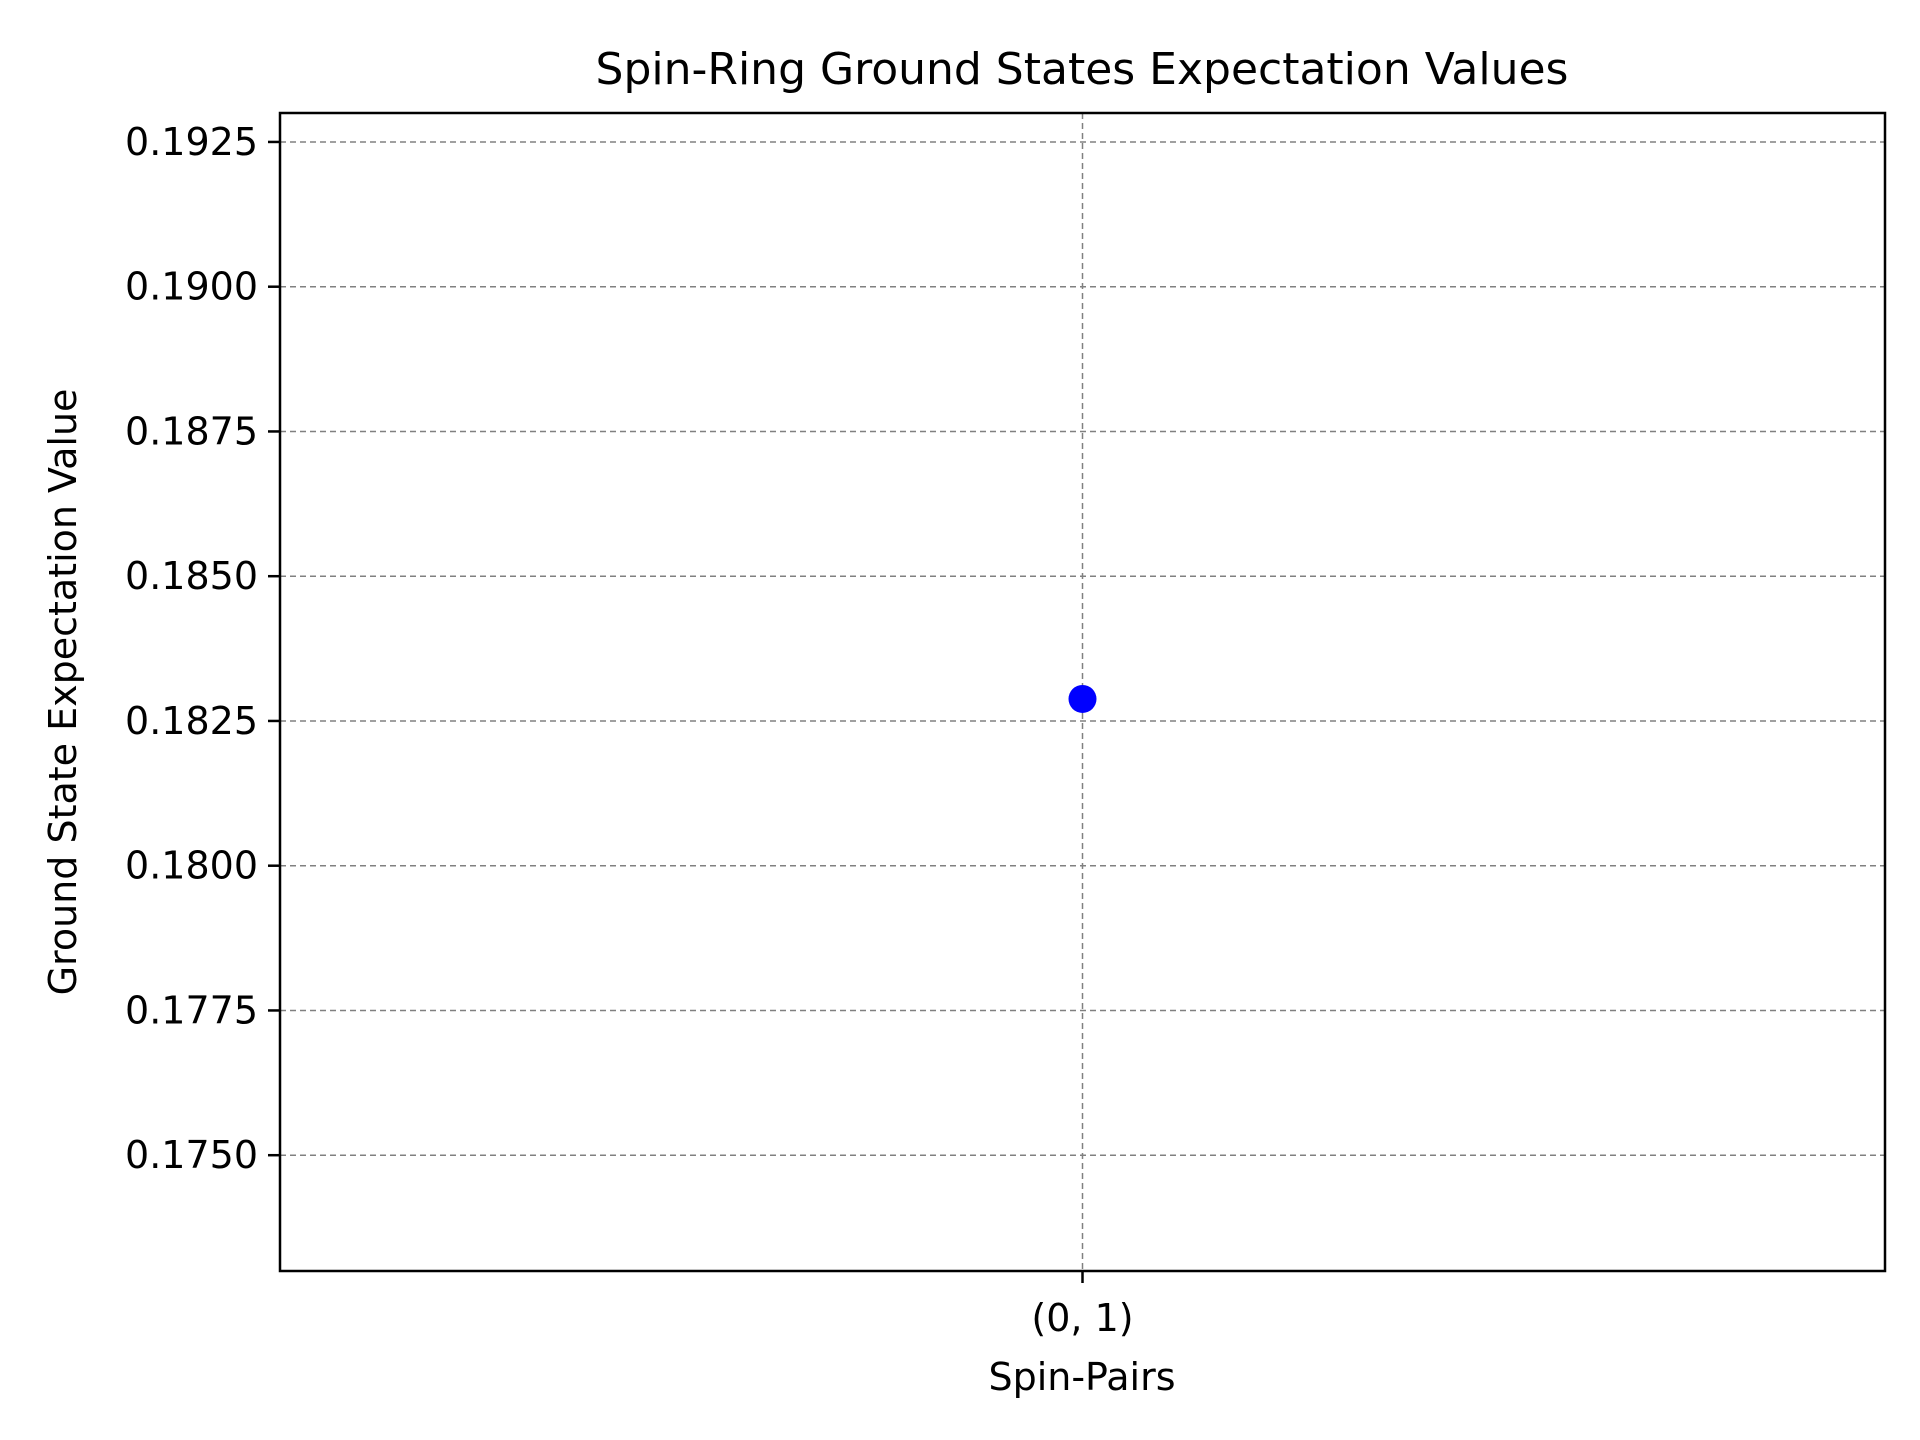  What do you see at coordinates (191, 1155) in the screenshot?
I see `y-tick-label: 0.1750` at bounding box center [191, 1155].